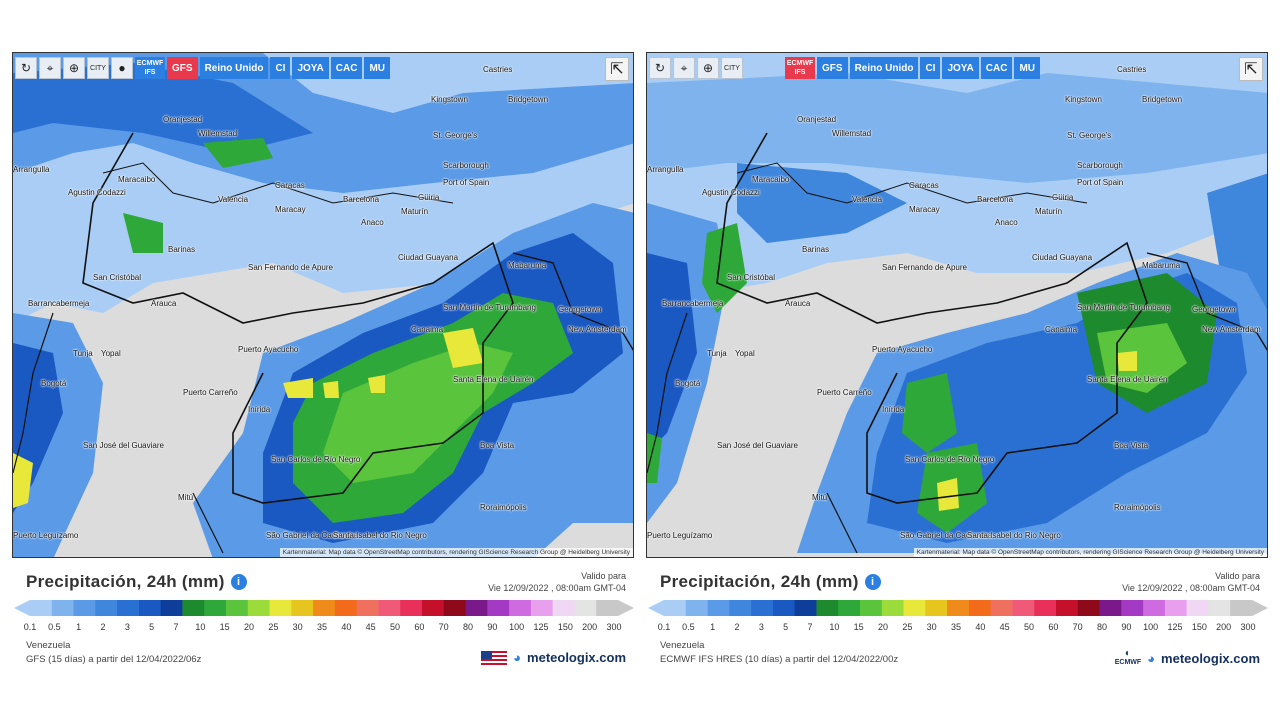 The width and height of the screenshot is (1280, 720). What do you see at coordinates (798, 303) in the screenshot?
I see `city-label: Arauca` at bounding box center [798, 303].